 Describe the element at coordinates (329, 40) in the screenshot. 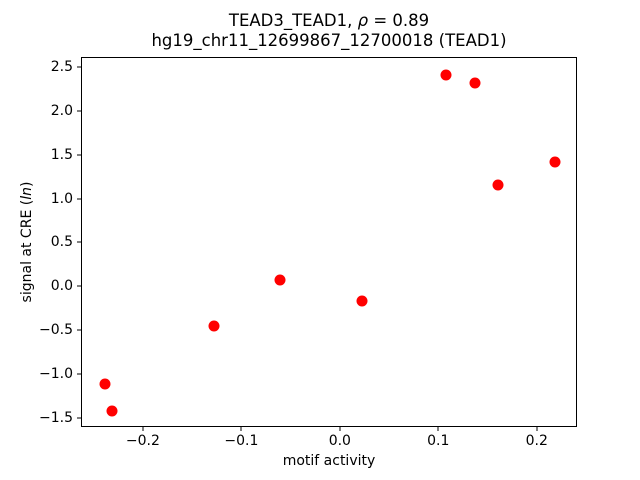

I see `chart-title-line2: hg19_chr11_12699867_12700018 (TEAD1)` at that location.